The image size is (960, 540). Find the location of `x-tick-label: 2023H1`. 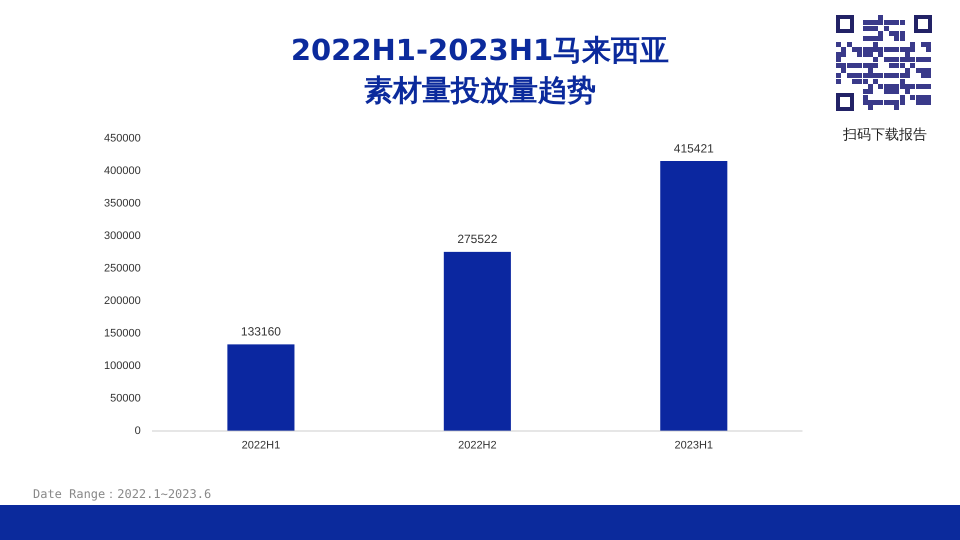

x-tick-label: 2023H1 is located at coordinates (694, 445).